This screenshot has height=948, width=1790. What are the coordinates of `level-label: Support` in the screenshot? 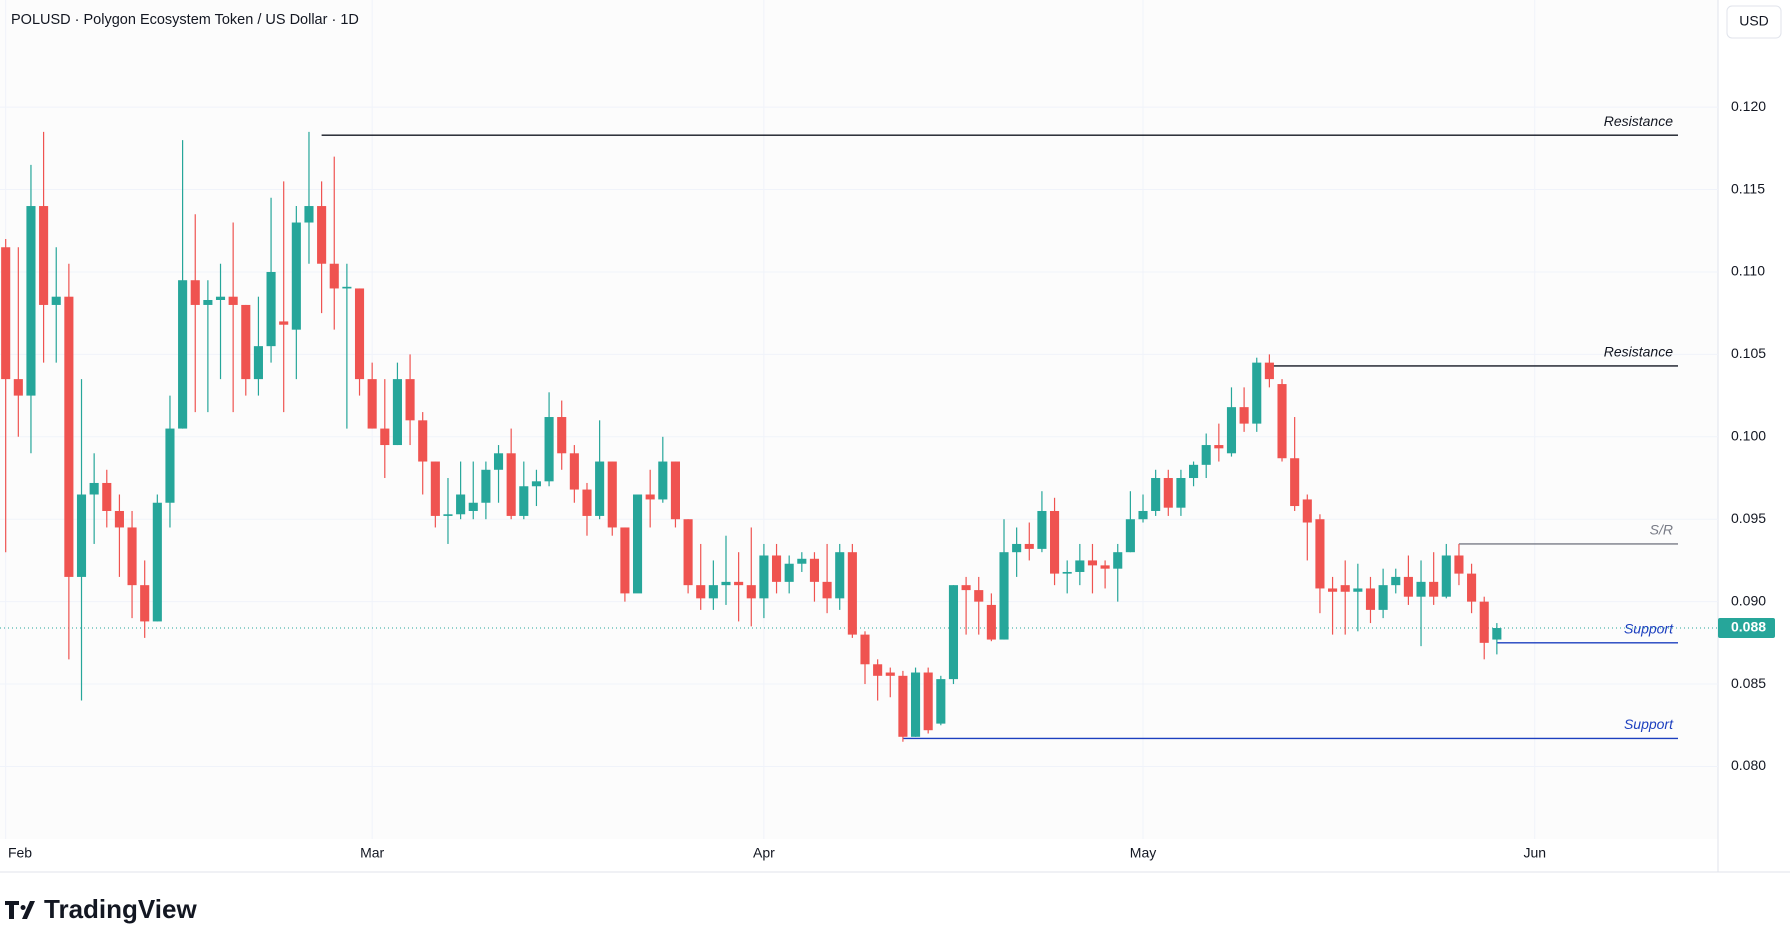 It's located at (1649, 629).